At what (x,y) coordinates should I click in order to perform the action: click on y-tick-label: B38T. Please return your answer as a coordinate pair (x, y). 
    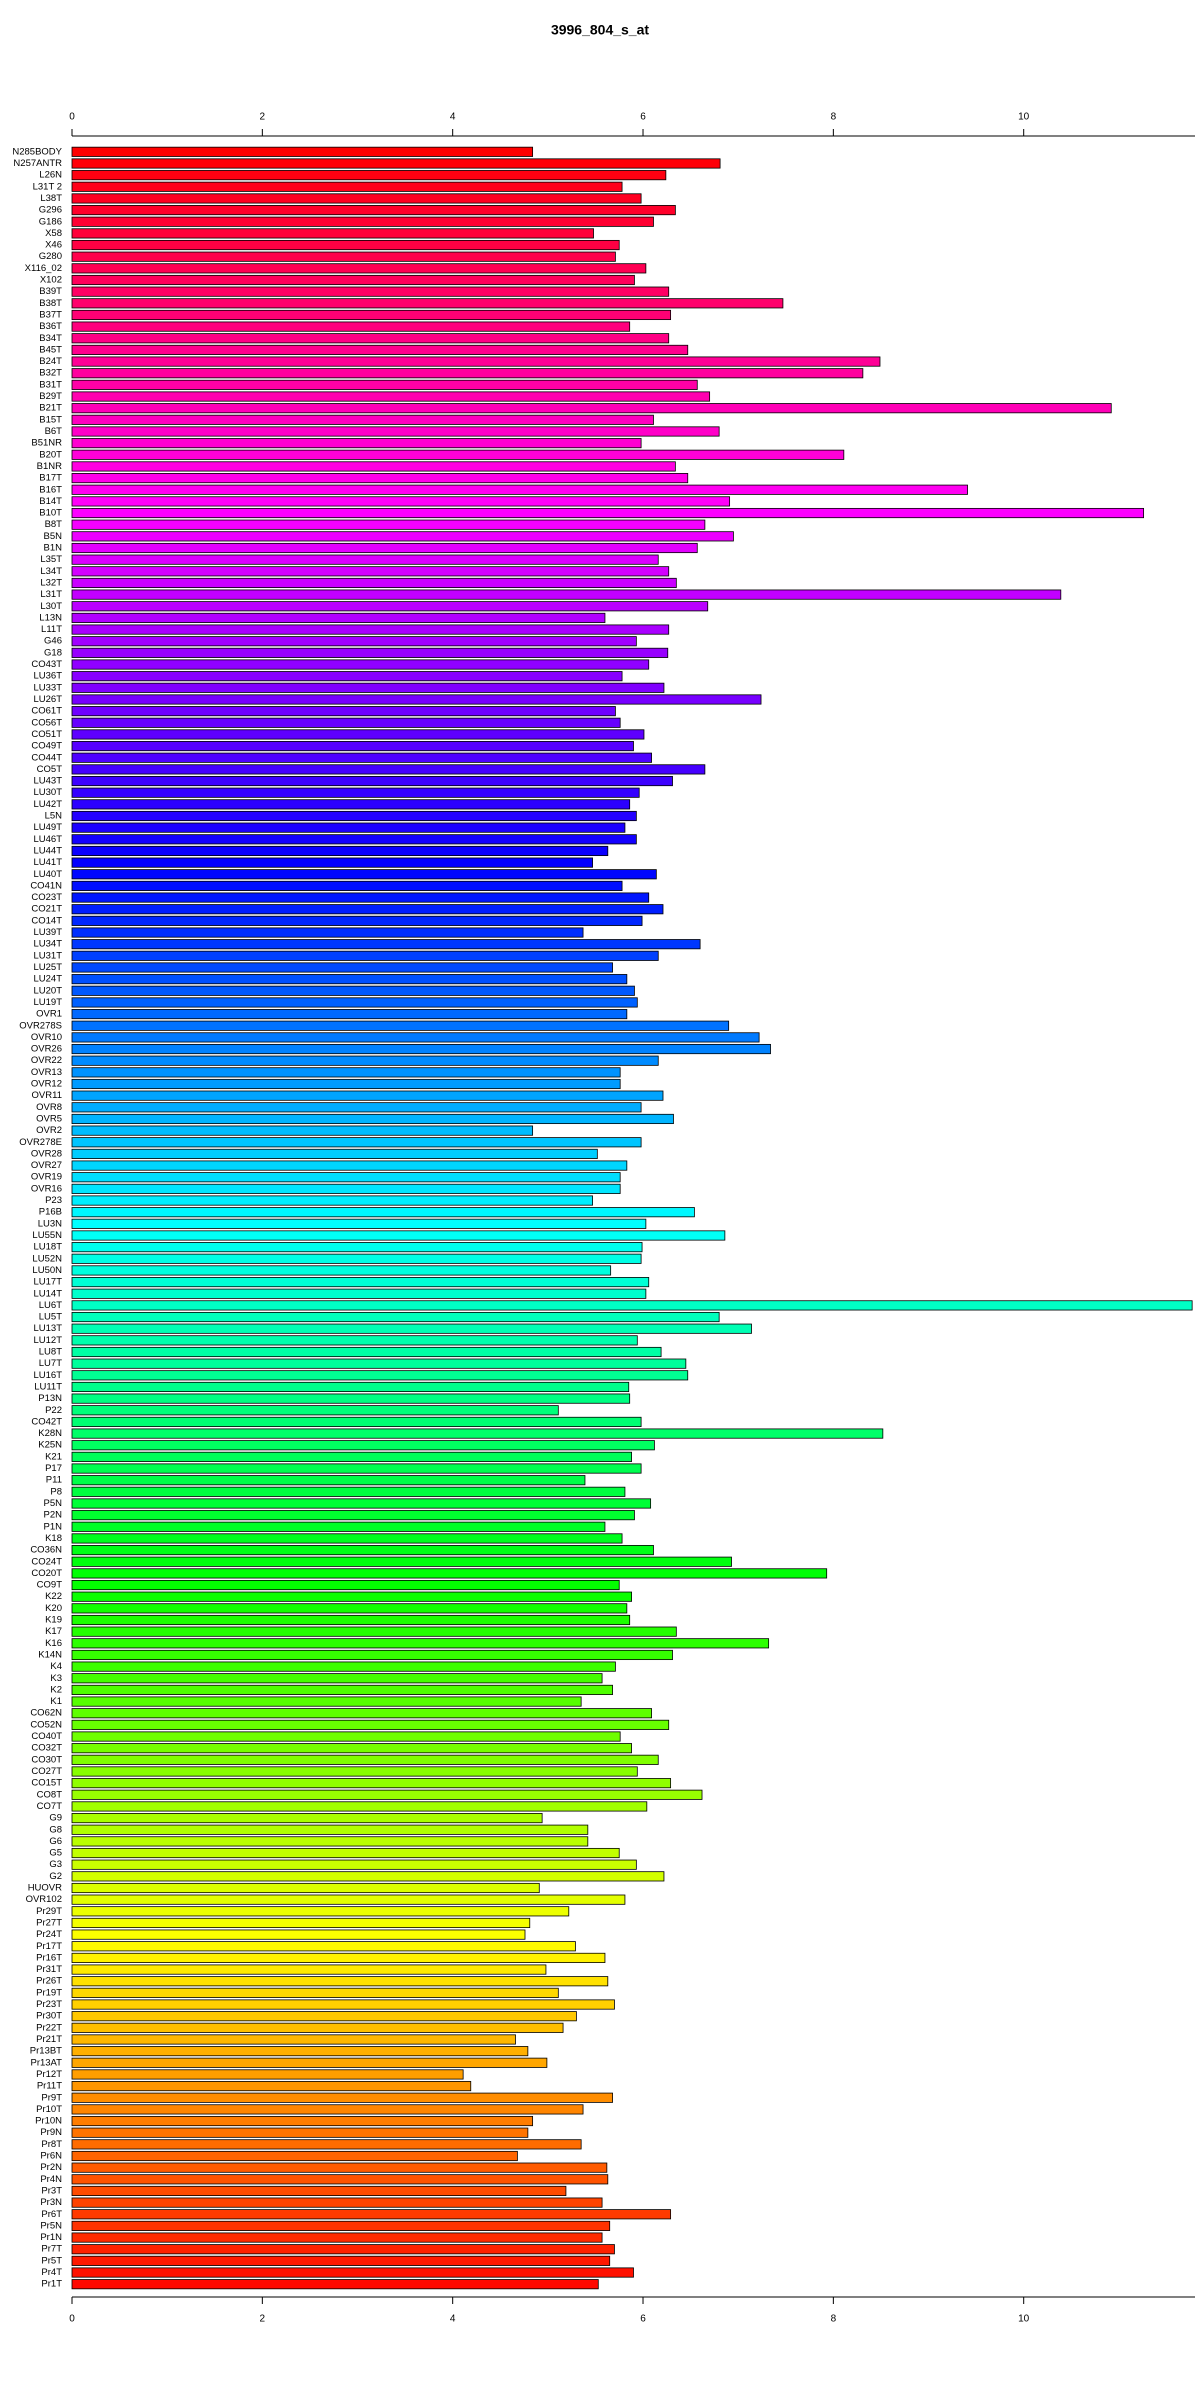
    Looking at the image, I should click on (50, 303).